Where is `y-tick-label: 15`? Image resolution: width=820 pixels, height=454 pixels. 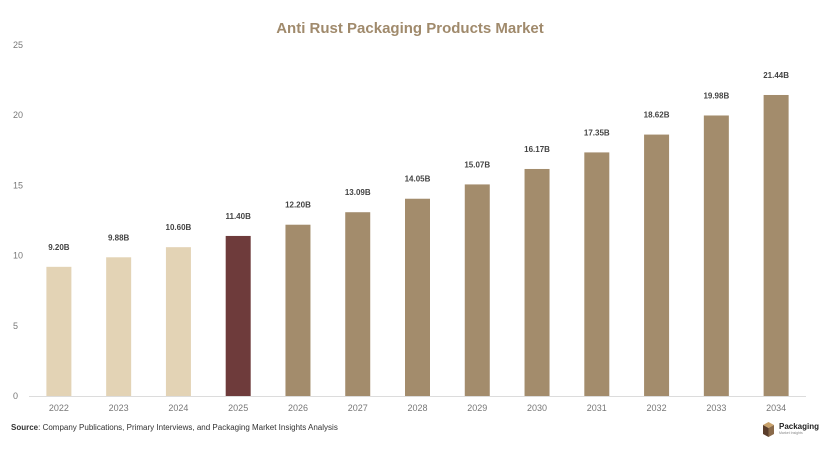 y-tick-label: 15 is located at coordinates (18, 185).